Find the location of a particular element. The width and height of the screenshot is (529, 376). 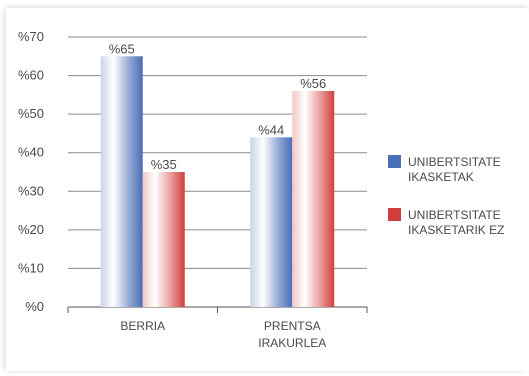

value-label: %44 is located at coordinates (271, 129).